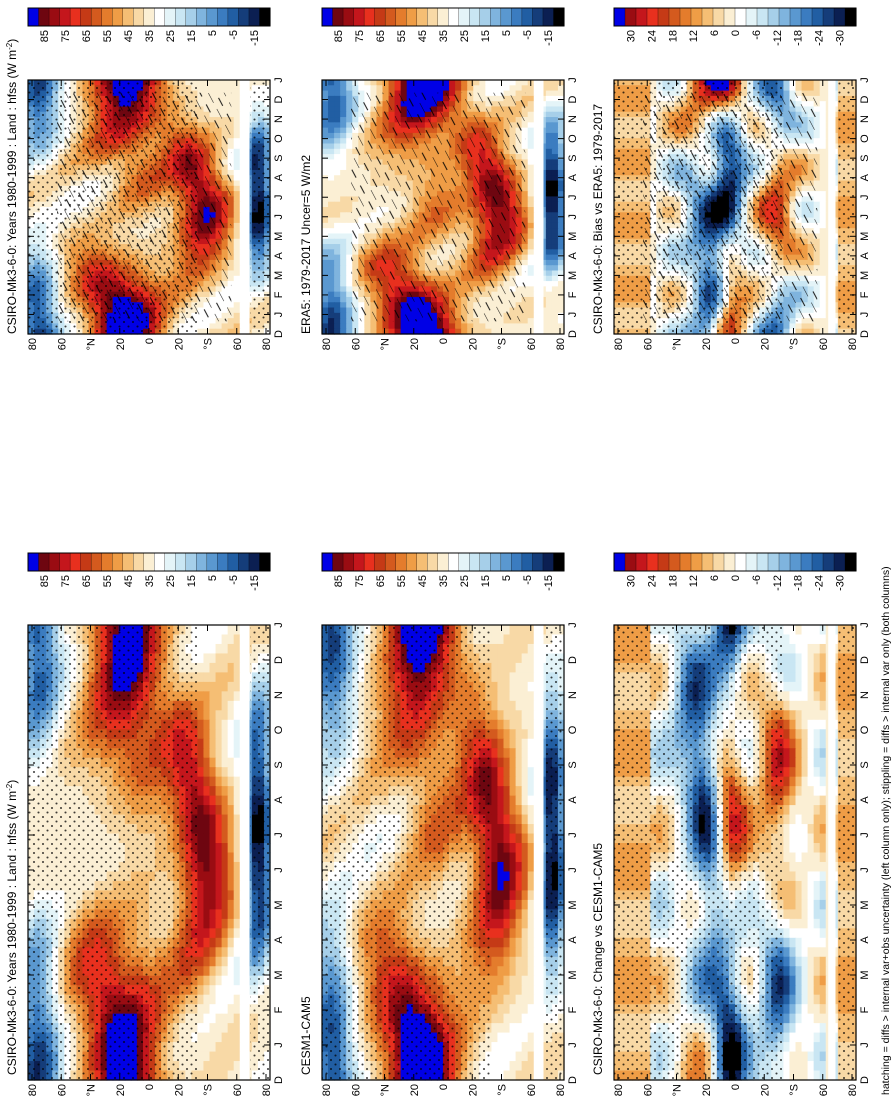 This screenshot has width=895, height=1100. Describe the element at coordinates (129, 36) in the screenshot. I see `colorbar-tick-label: 45` at that location.